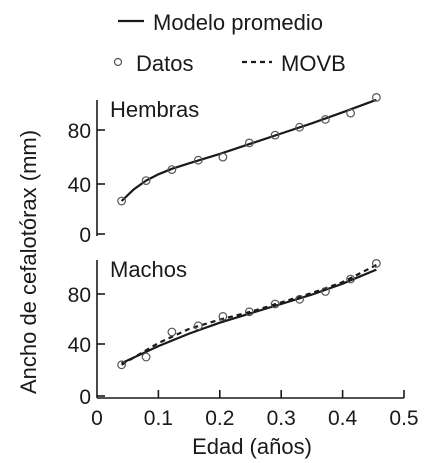  I want to click on x-tick-label: 0.4, so click(343, 418).